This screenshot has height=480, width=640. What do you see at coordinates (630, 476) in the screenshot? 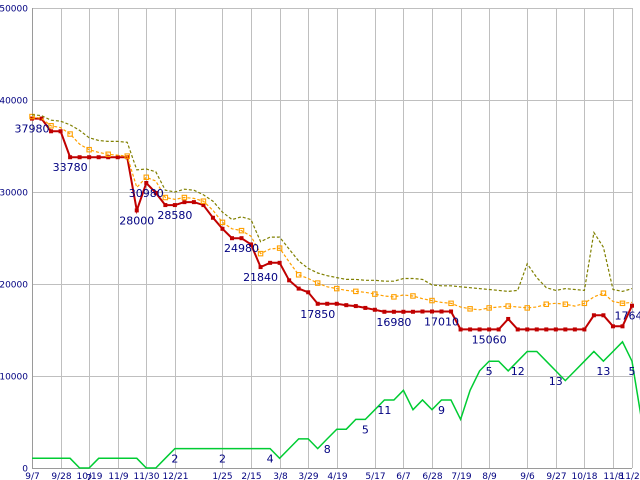
I see `x-axis-tick-label: 11/21` at bounding box center [630, 476].